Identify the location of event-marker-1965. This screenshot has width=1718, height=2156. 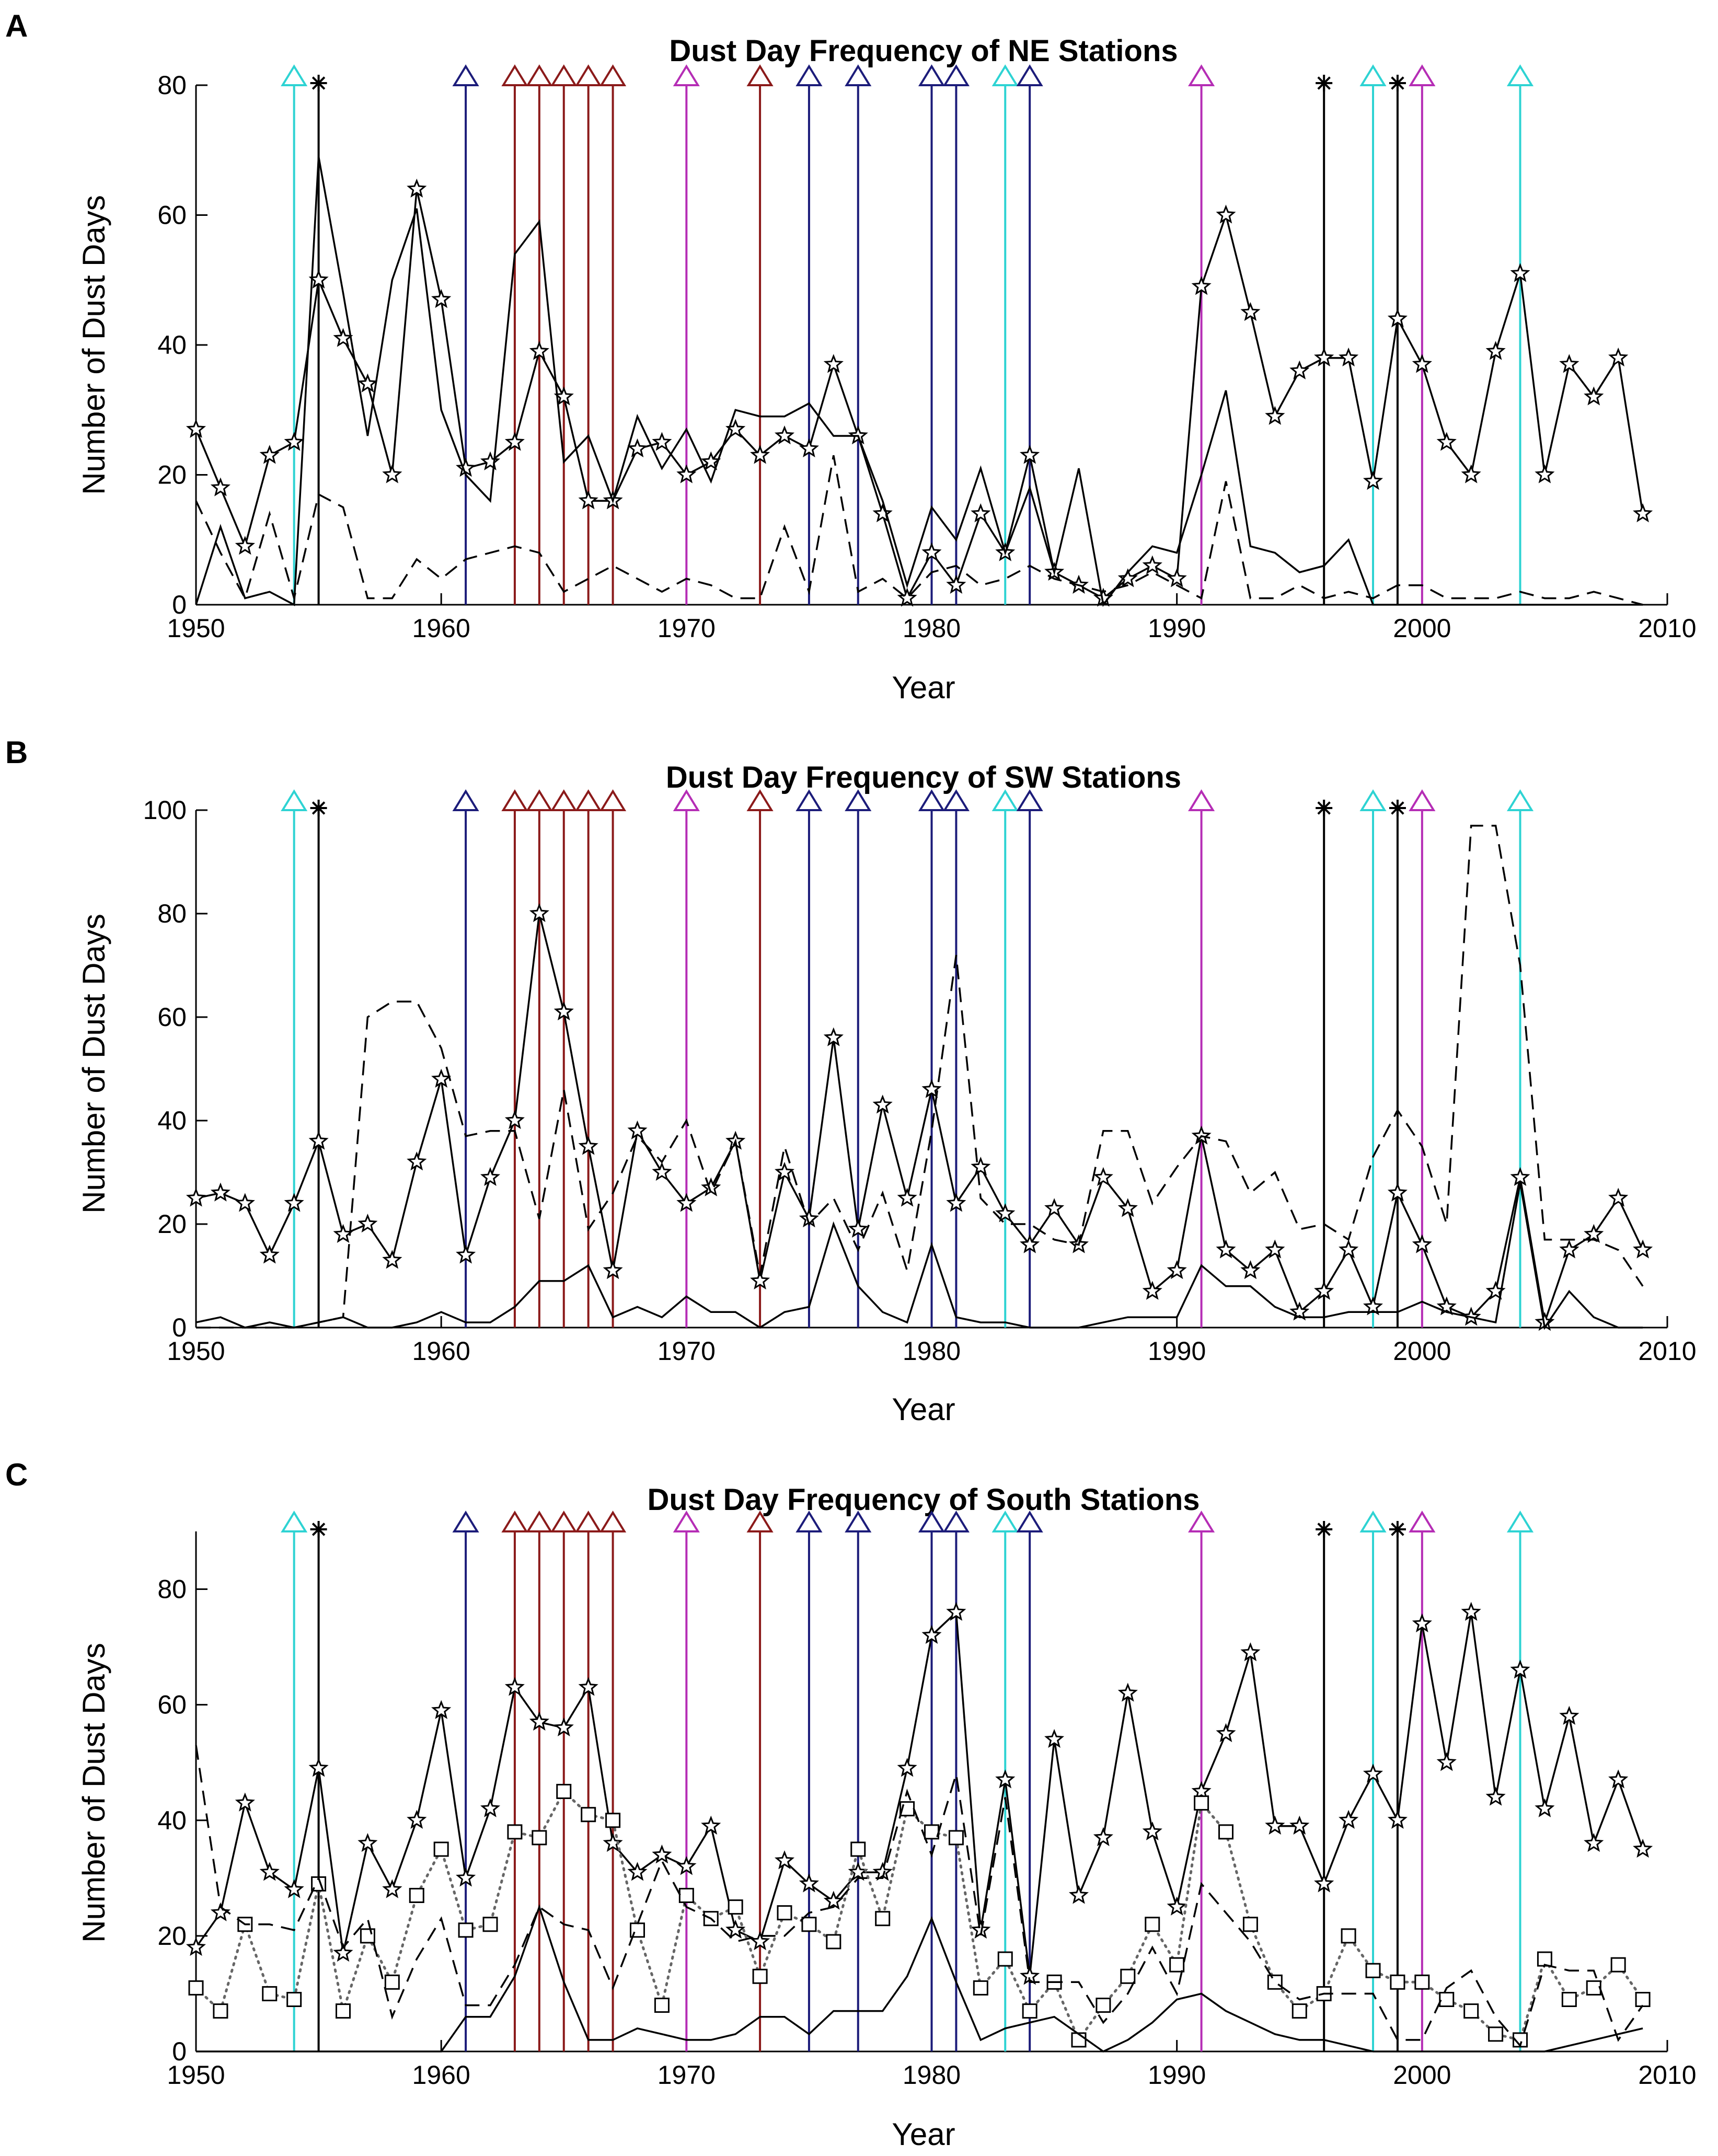
(564, 334).